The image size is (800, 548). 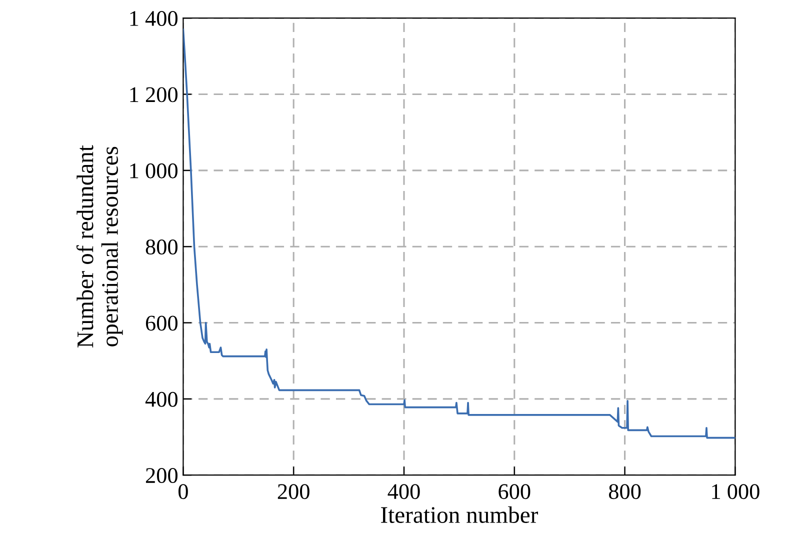 What do you see at coordinates (404, 492) in the screenshot?
I see `x-tick-label: 400` at bounding box center [404, 492].